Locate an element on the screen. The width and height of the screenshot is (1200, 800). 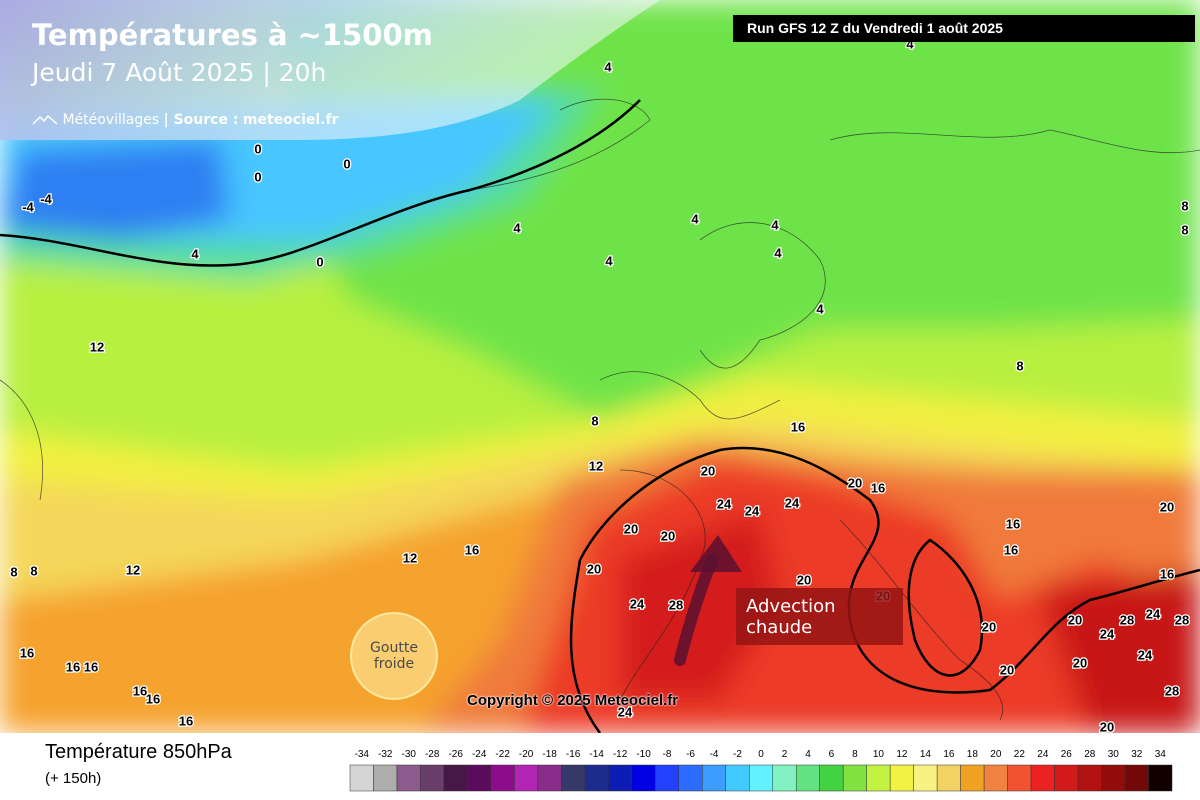
legend-title: Température 850hPa is located at coordinates (138, 752).